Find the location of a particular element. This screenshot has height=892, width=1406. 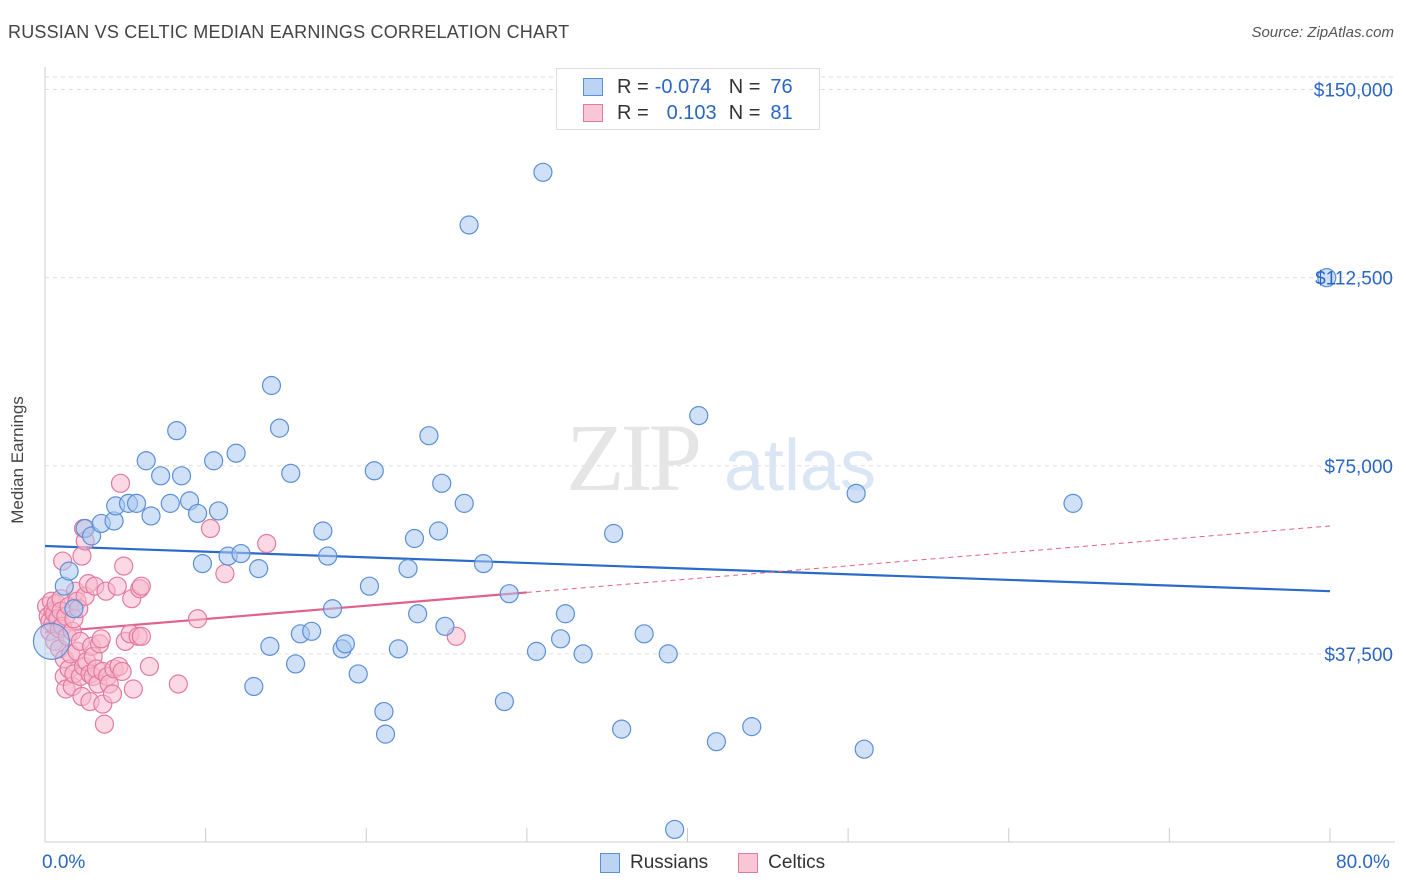

x-tick-marks is located at coordinates (687, 835).